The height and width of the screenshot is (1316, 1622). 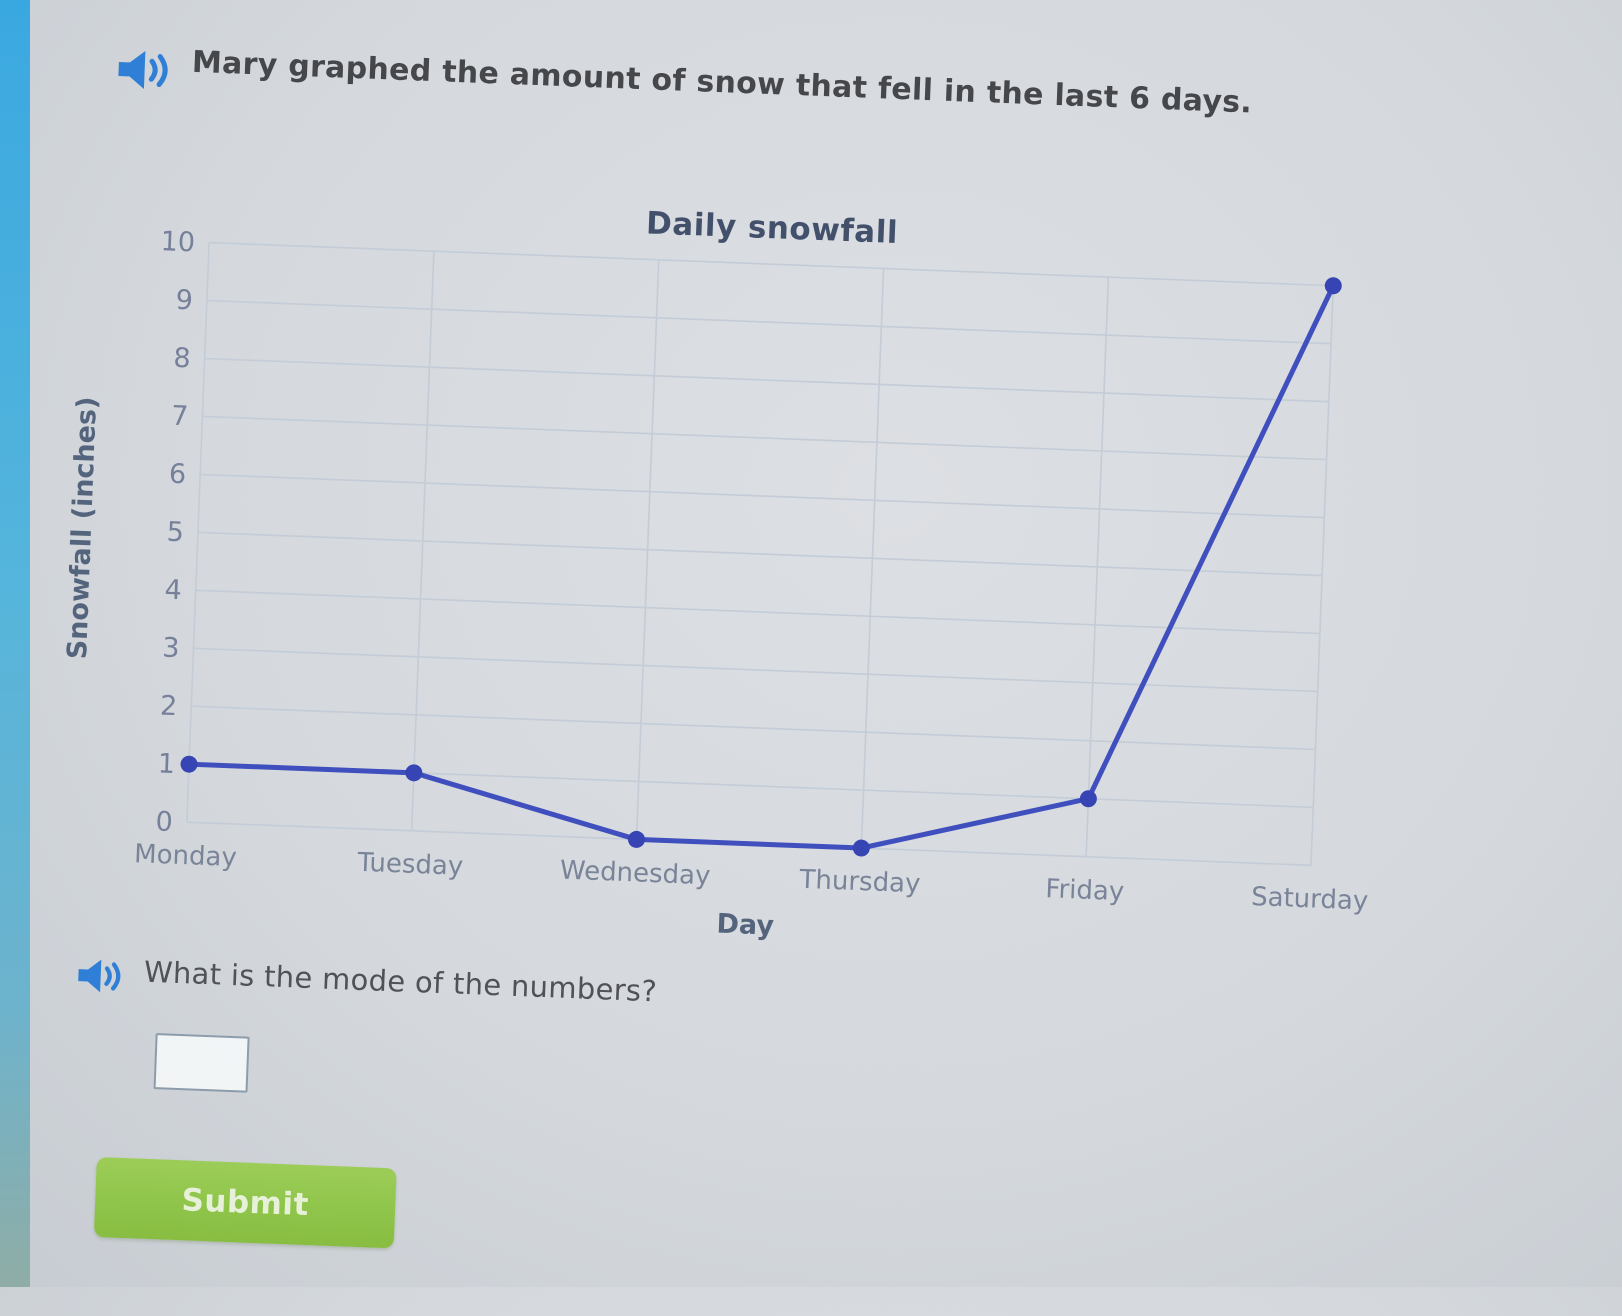 What do you see at coordinates (171, 649) in the screenshot?
I see `y-tick-label: 3` at bounding box center [171, 649].